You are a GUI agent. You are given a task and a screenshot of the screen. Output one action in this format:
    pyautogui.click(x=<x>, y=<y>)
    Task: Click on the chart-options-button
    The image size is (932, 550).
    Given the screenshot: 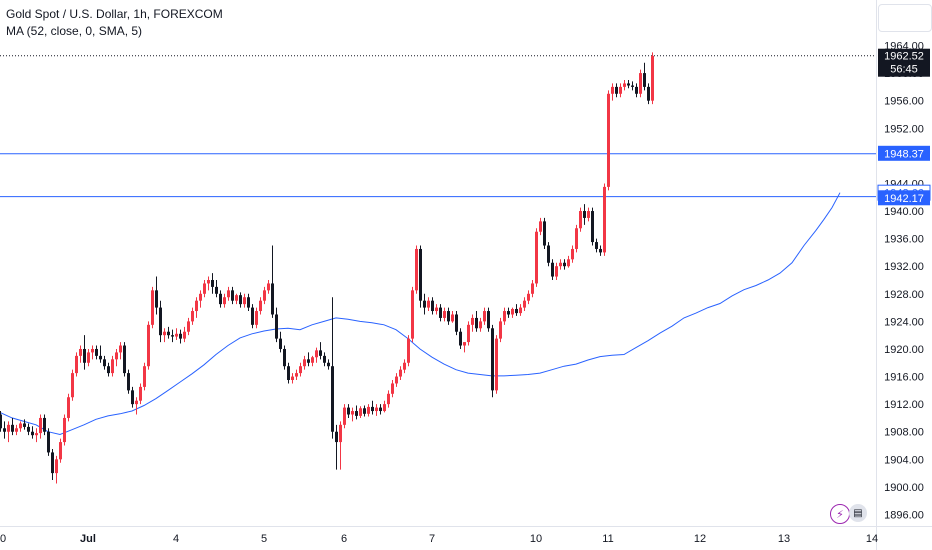 What is the action you would take?
    pyautogui.click(x=905, y=18)
    